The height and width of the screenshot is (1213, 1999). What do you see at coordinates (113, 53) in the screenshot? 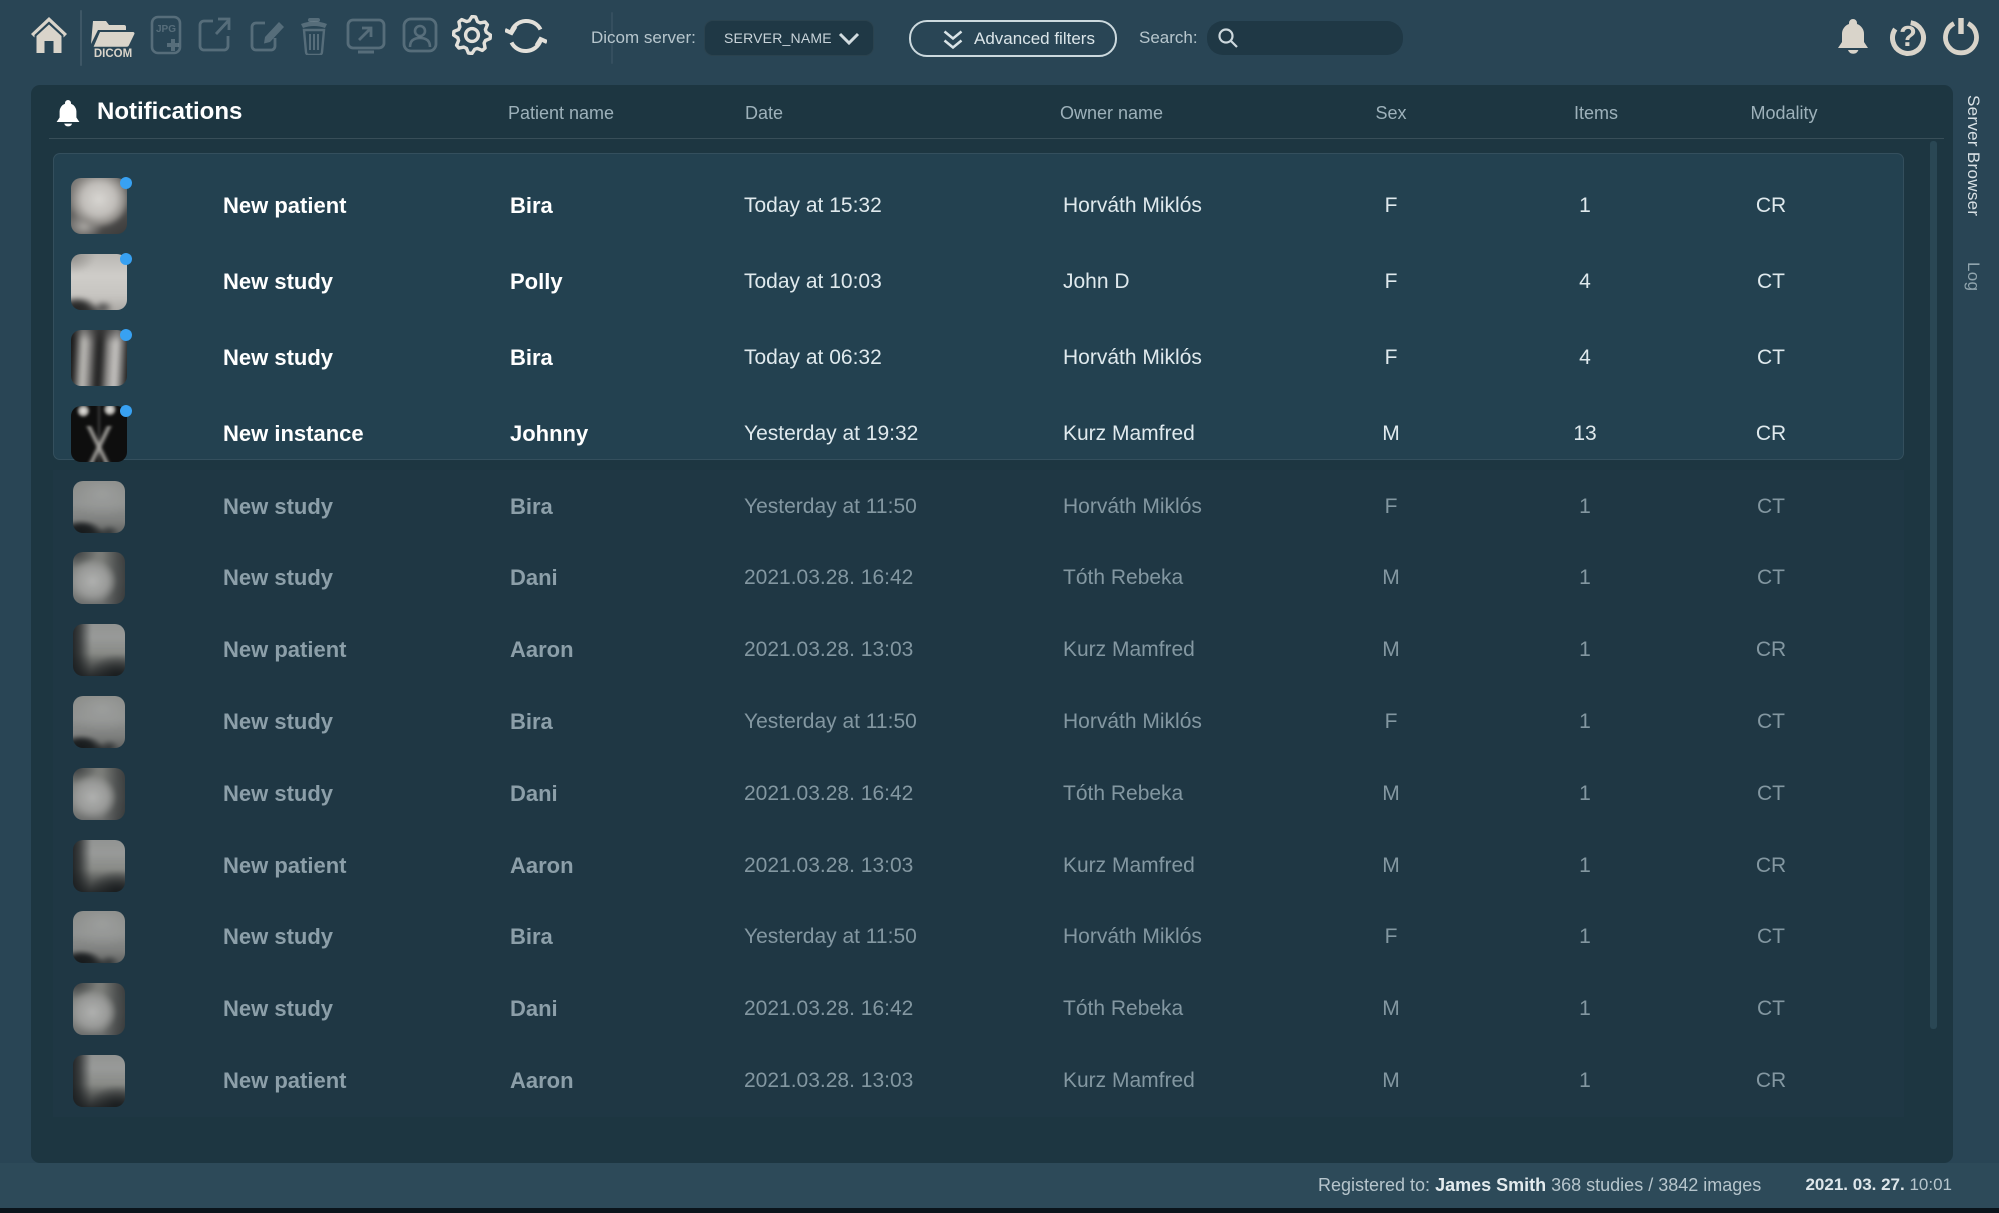
I see `svg-text: DICOM` at bounding box center [113, 53].